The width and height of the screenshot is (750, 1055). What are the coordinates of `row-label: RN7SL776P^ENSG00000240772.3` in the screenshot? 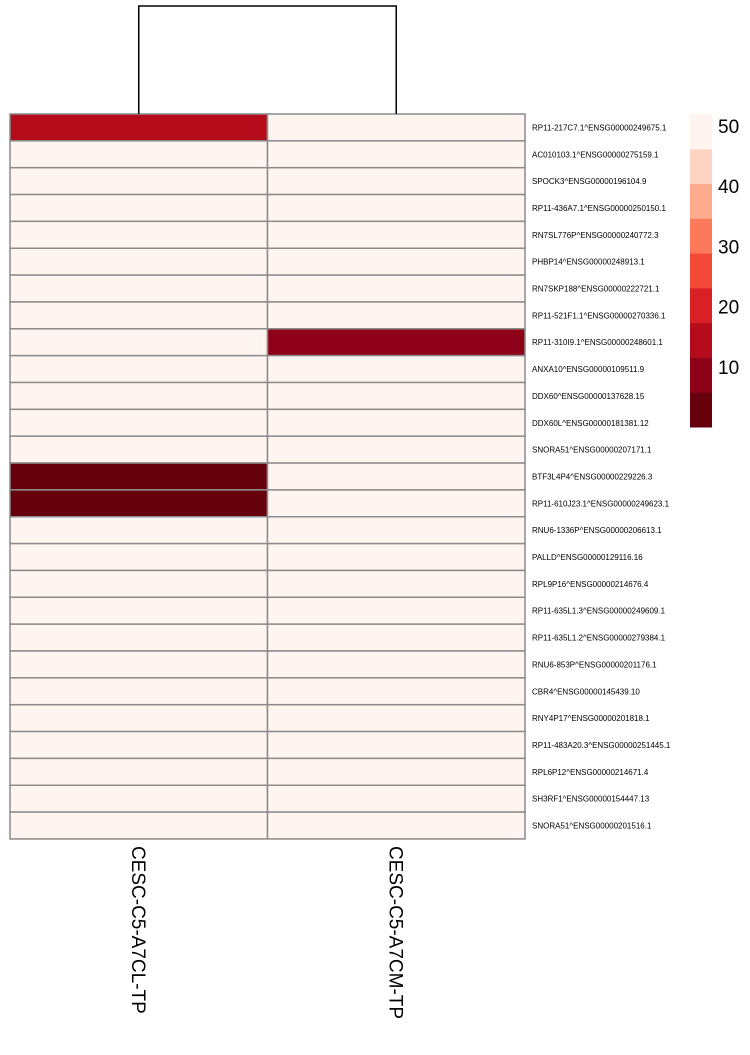 It's located at (595, 235).